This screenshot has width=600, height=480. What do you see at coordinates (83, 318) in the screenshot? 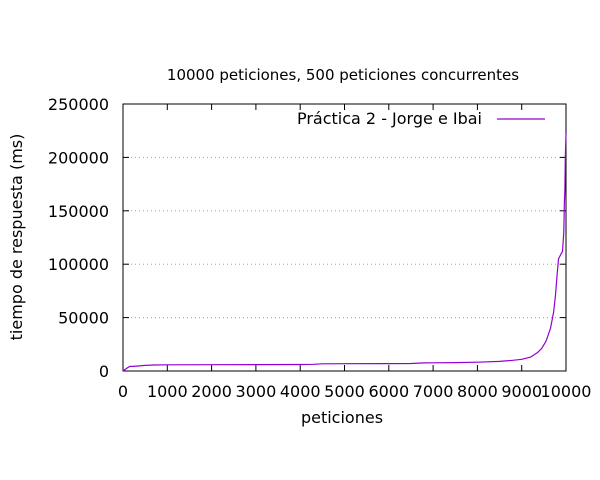
I see `y-tick-label: 50000` at bounding box center [83, 318].